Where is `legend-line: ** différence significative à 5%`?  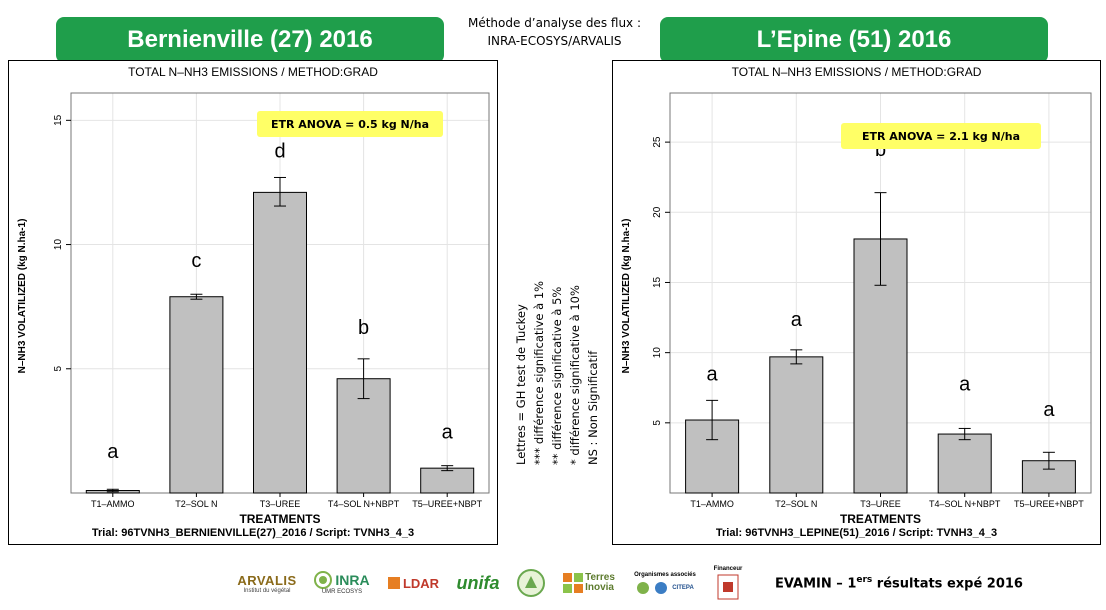 legend-line: ** différence significative à 5% is located at coordinates (557, 375).